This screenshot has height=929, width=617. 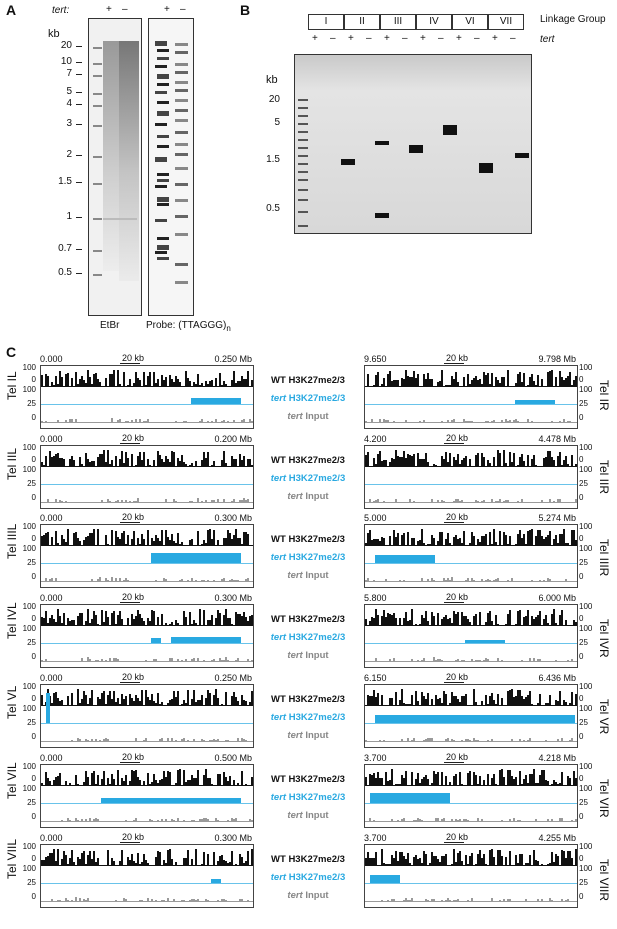 I want to click on tick-mark, so click(x=79, y=74).